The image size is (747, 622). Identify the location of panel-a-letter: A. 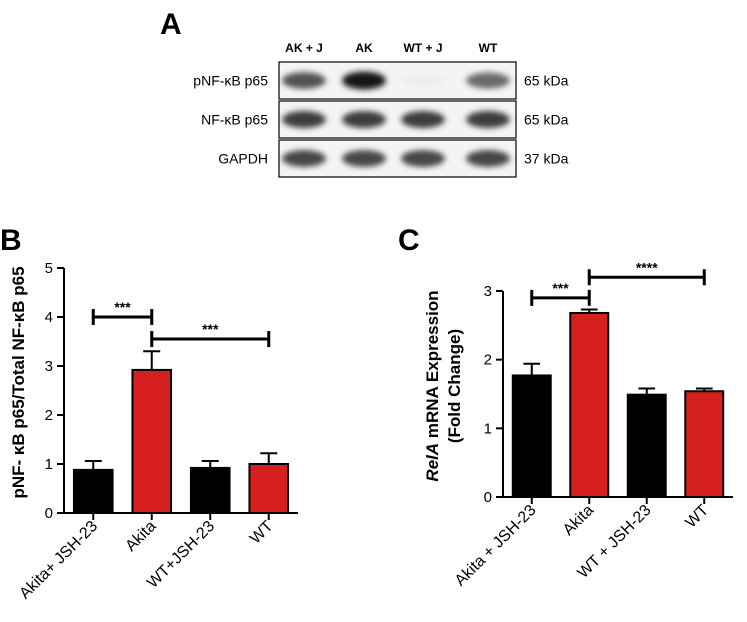
(171, 24).